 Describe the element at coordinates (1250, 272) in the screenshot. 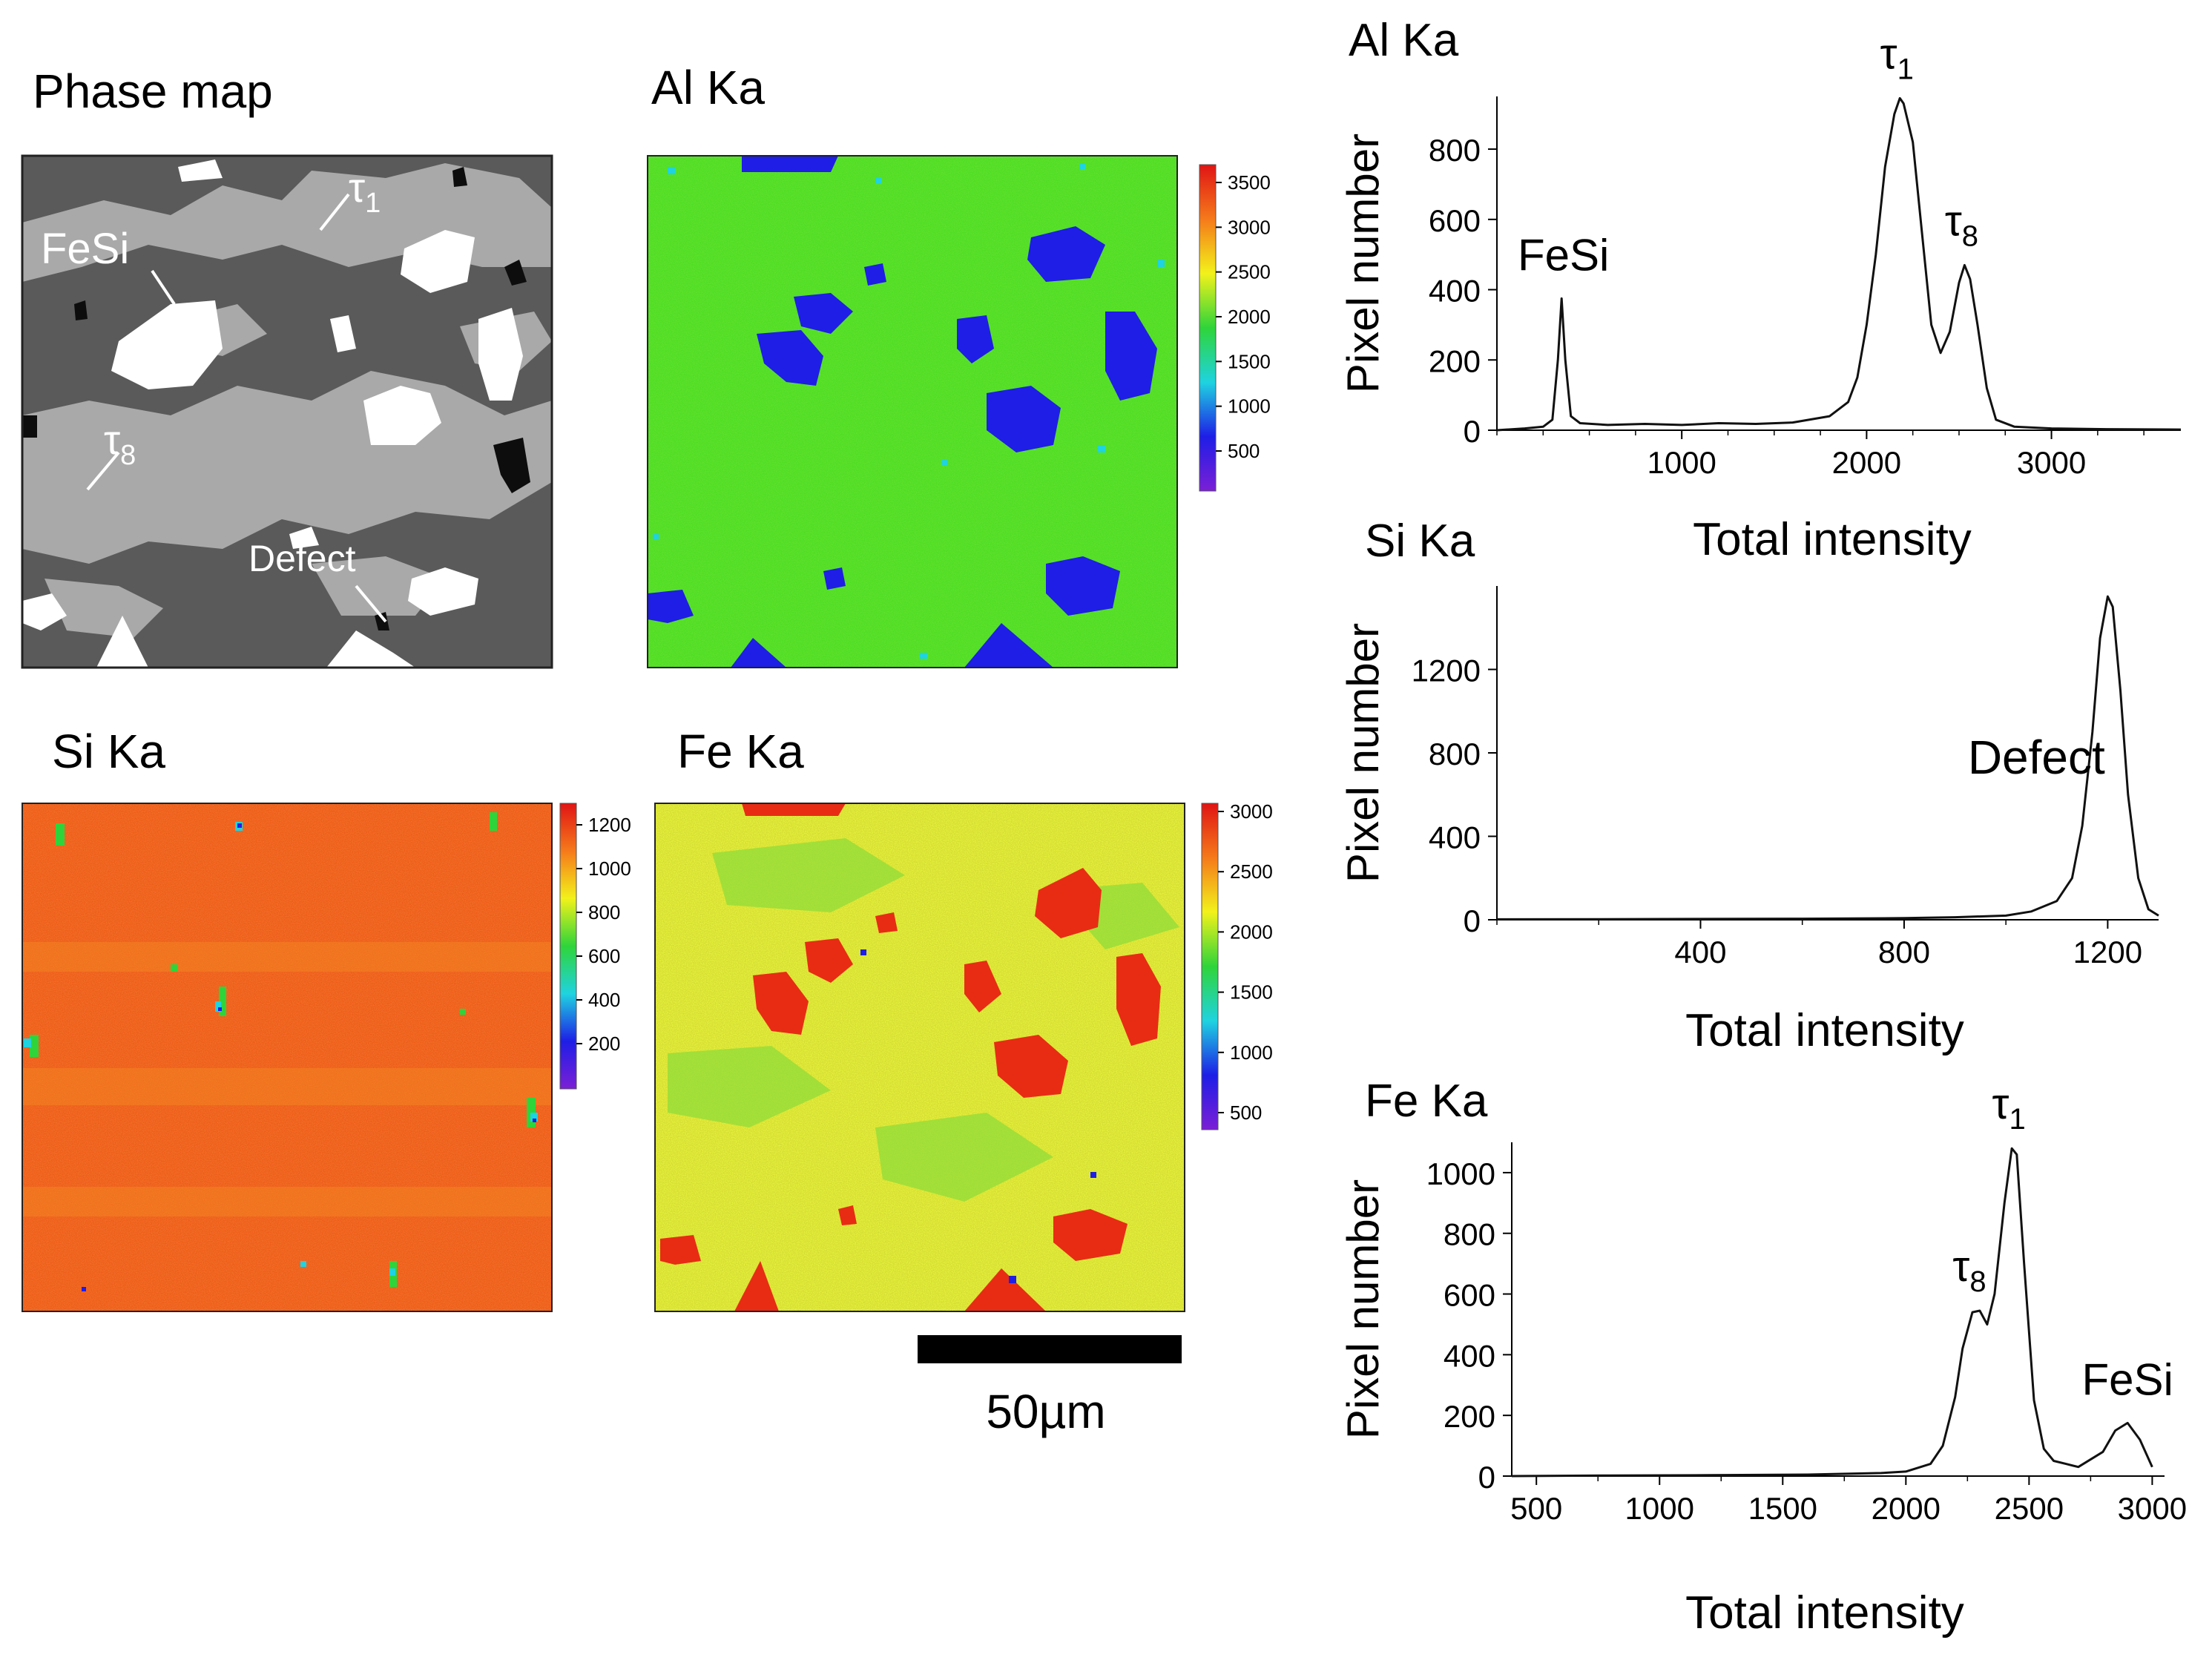

I see `al-map-colorbar-tick-label: 2500` at that location.